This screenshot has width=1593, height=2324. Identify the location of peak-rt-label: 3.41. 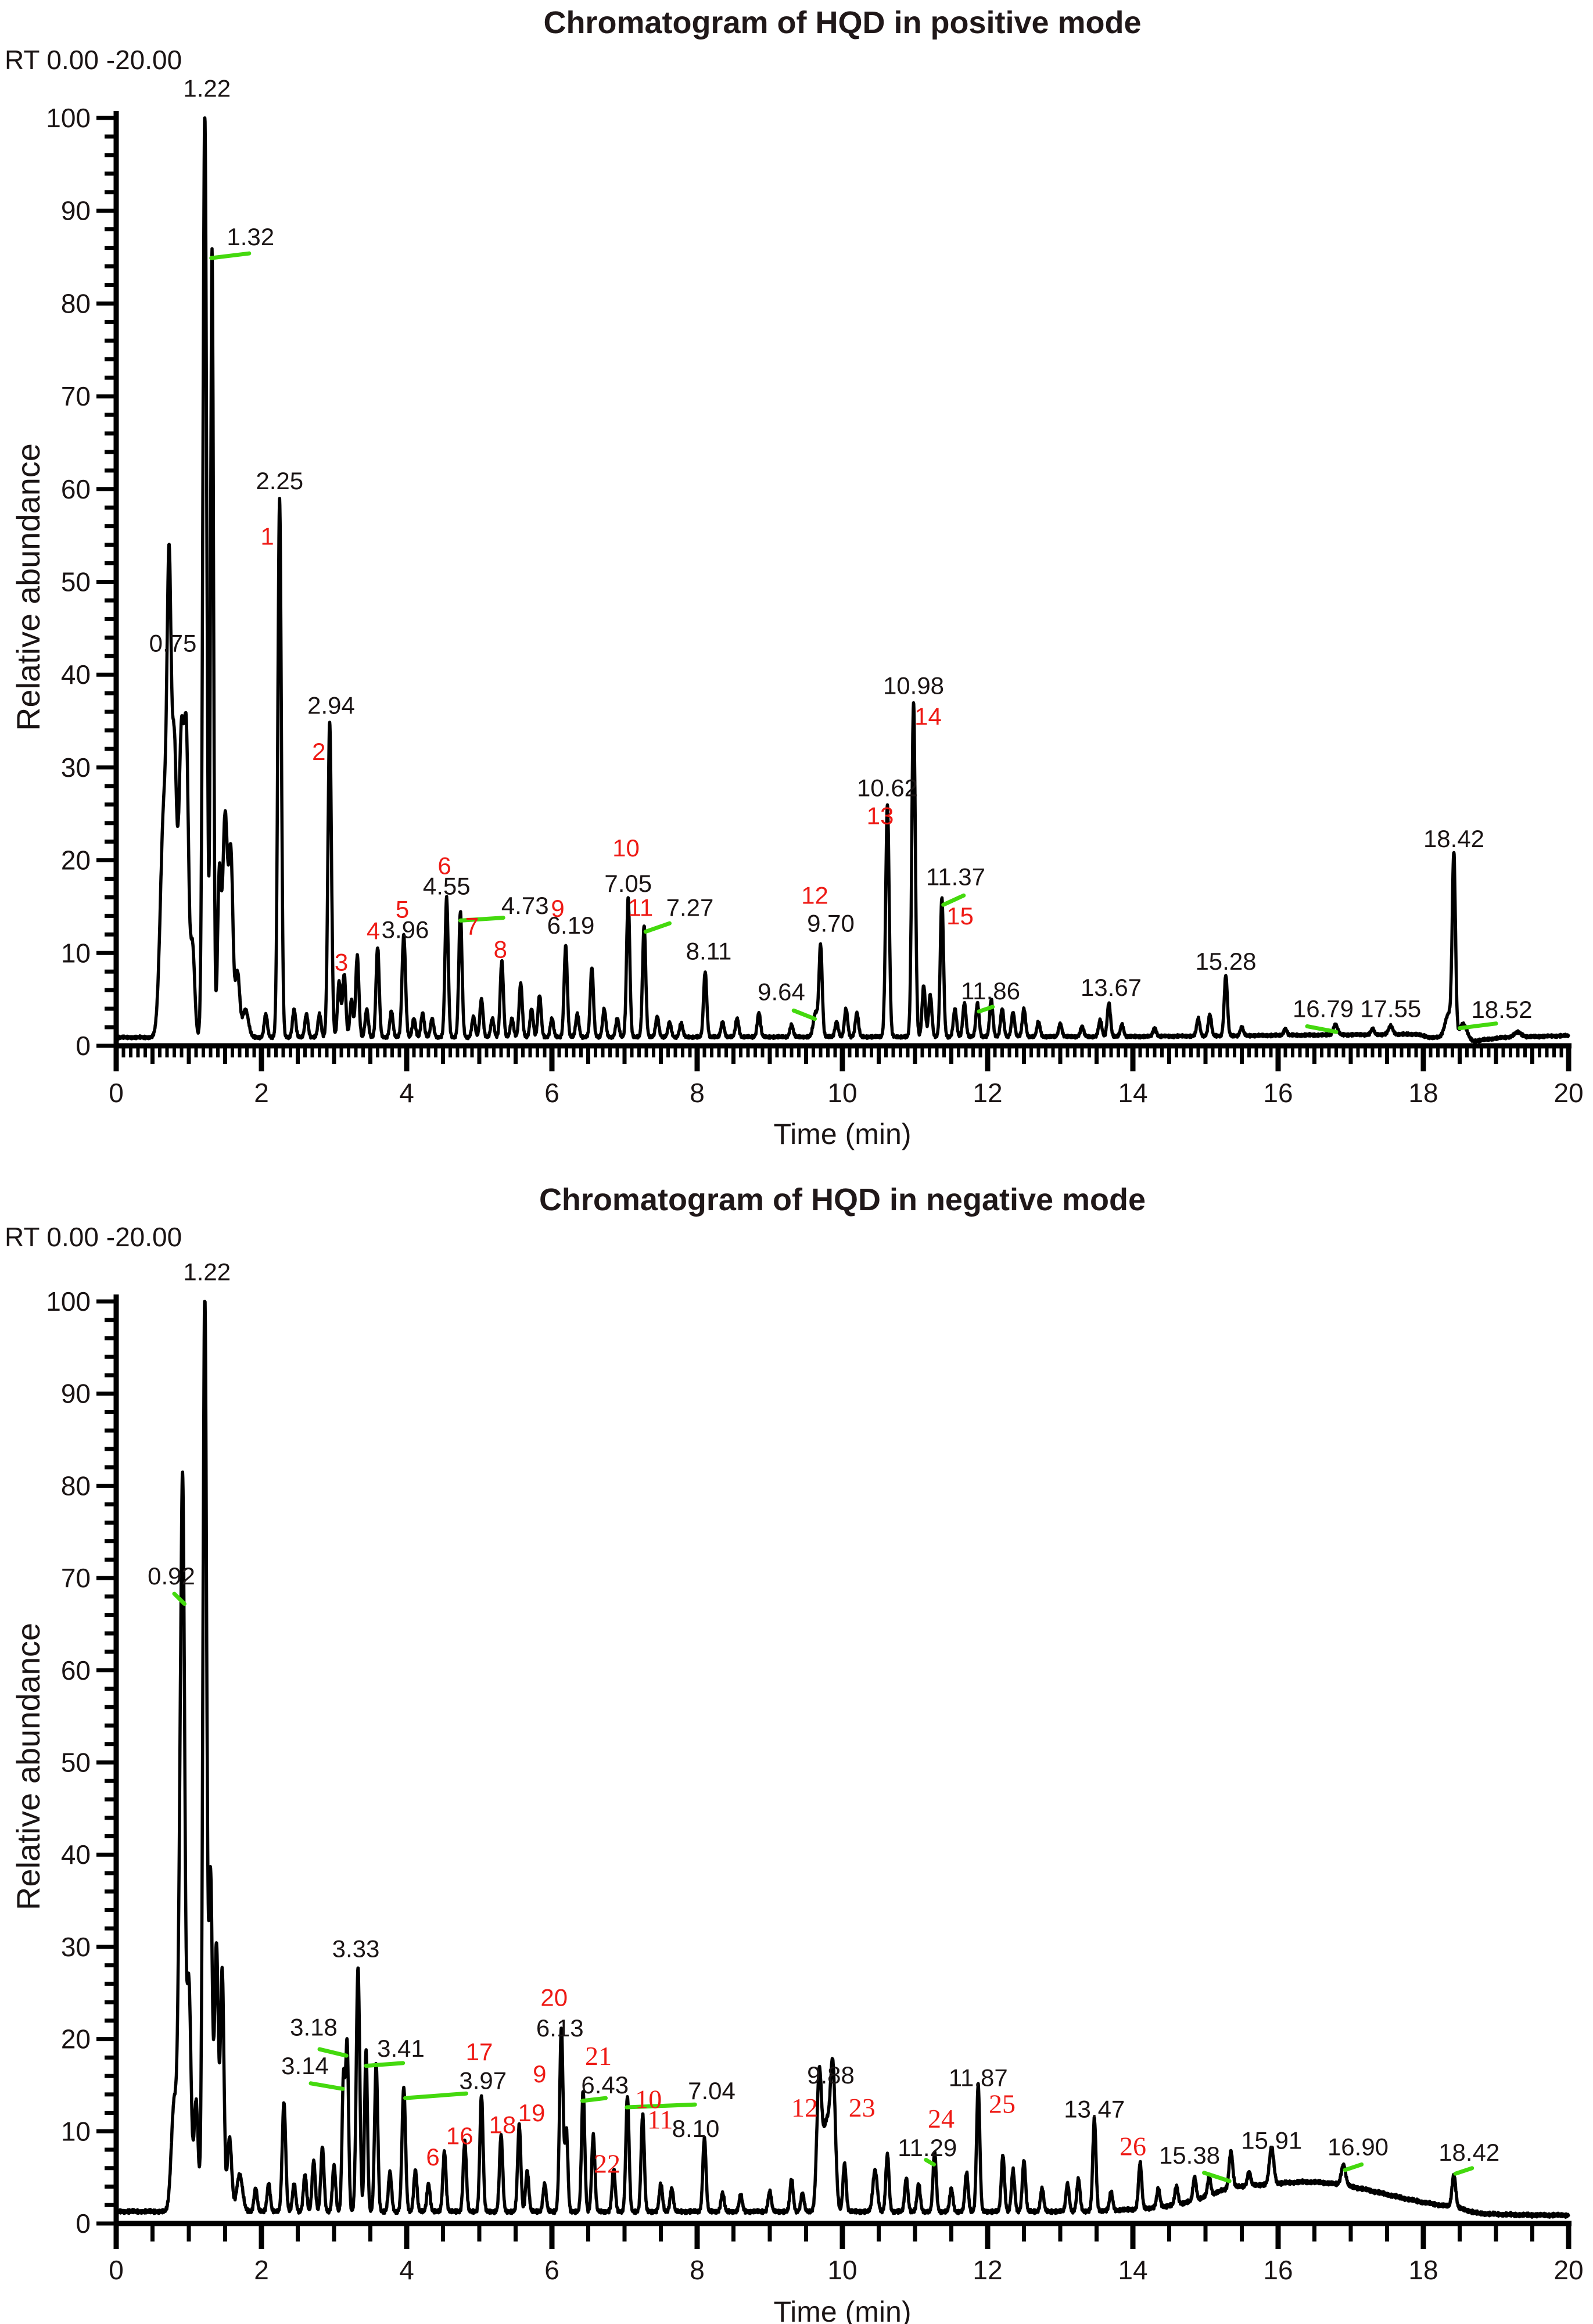
(401, 2048).